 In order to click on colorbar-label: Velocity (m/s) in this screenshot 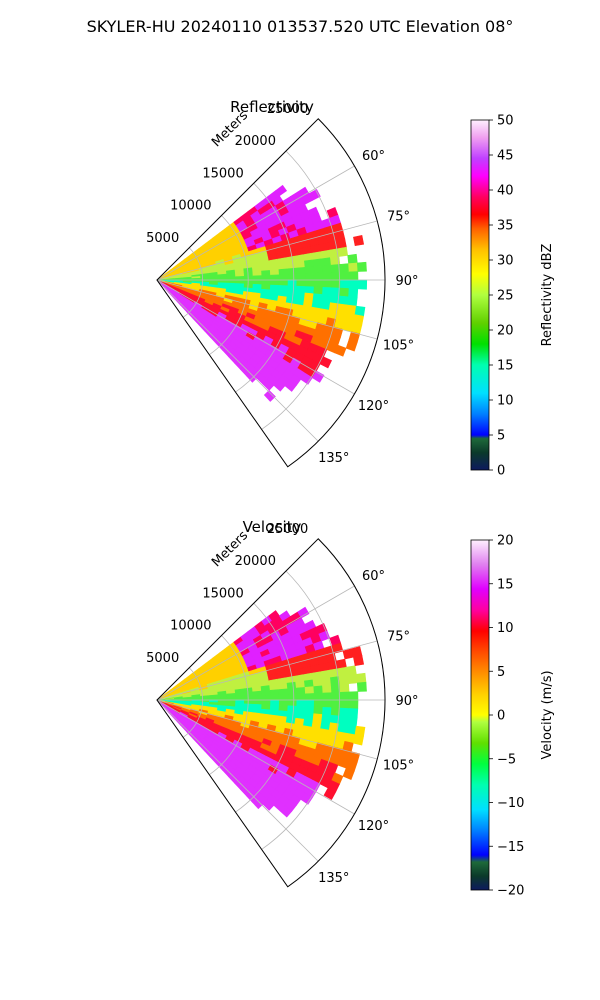, I will do `click(547, 714)`.